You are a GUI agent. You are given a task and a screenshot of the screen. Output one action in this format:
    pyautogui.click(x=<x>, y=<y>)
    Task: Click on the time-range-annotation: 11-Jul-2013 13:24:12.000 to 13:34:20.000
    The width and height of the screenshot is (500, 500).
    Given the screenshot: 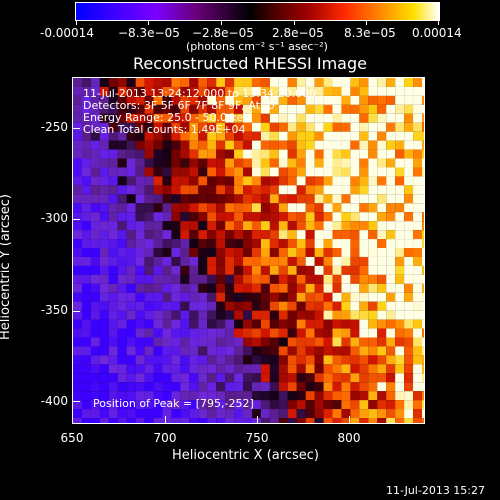 What is the action you would take?
    pyautogui.click(x=200, y=93)
    